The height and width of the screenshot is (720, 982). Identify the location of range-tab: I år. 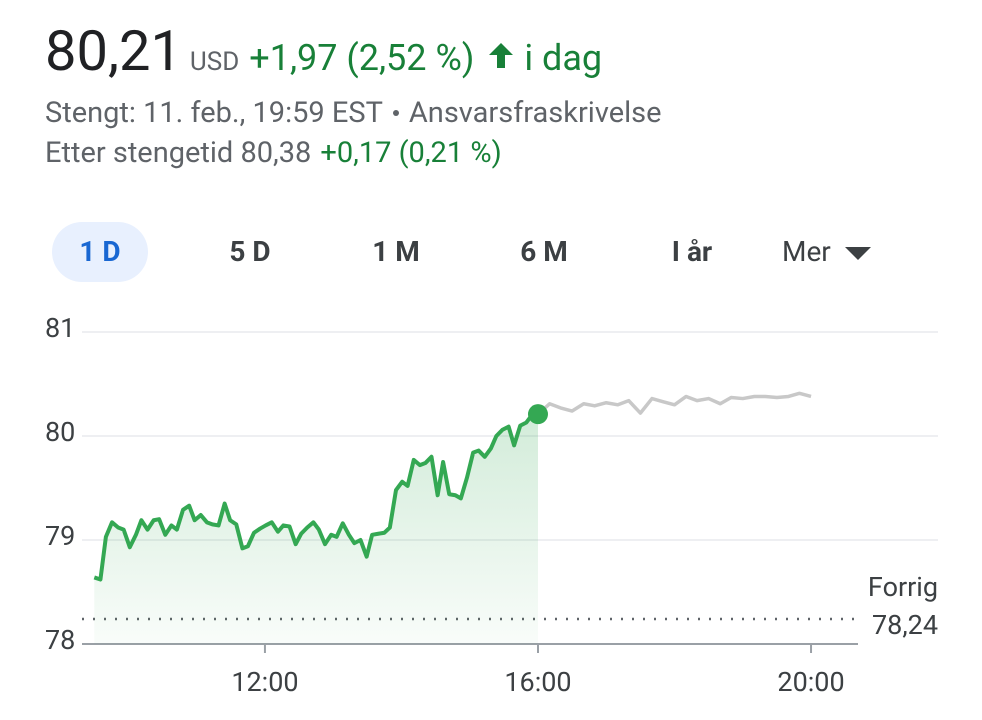
(692, 251).